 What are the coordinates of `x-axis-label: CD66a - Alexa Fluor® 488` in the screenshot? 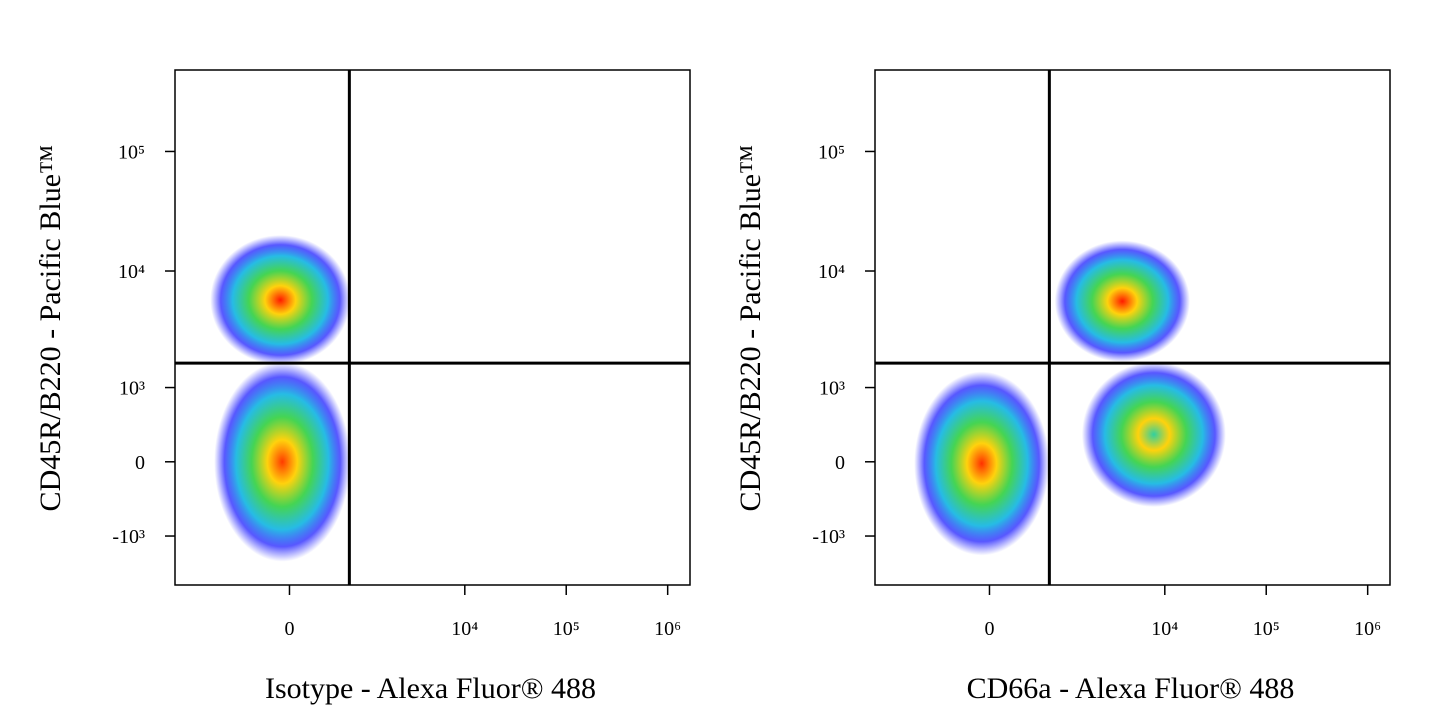 It's located at (1131, 688).